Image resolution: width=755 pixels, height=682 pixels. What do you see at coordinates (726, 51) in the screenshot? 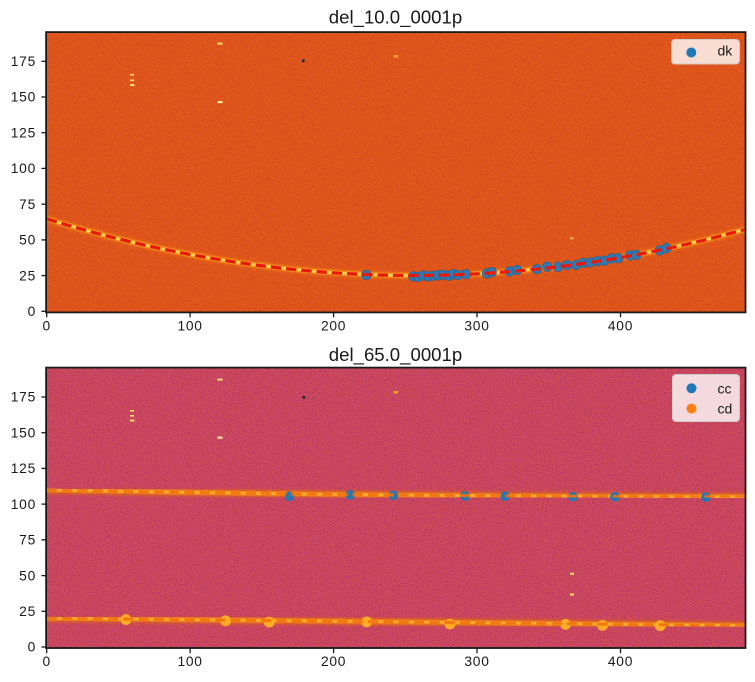
I see `svg-text: dk` at bounding box center [726, 51].